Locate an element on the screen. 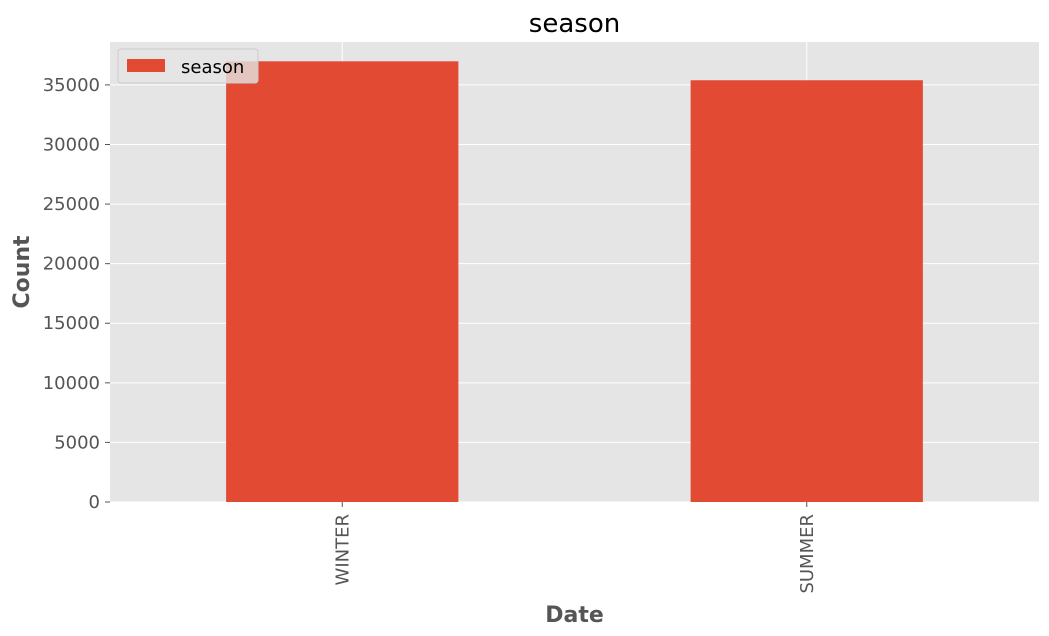 The height and width of the screenshot is (636, 1049). x-tick-label: WINTER is located at coordinates (342, 549).